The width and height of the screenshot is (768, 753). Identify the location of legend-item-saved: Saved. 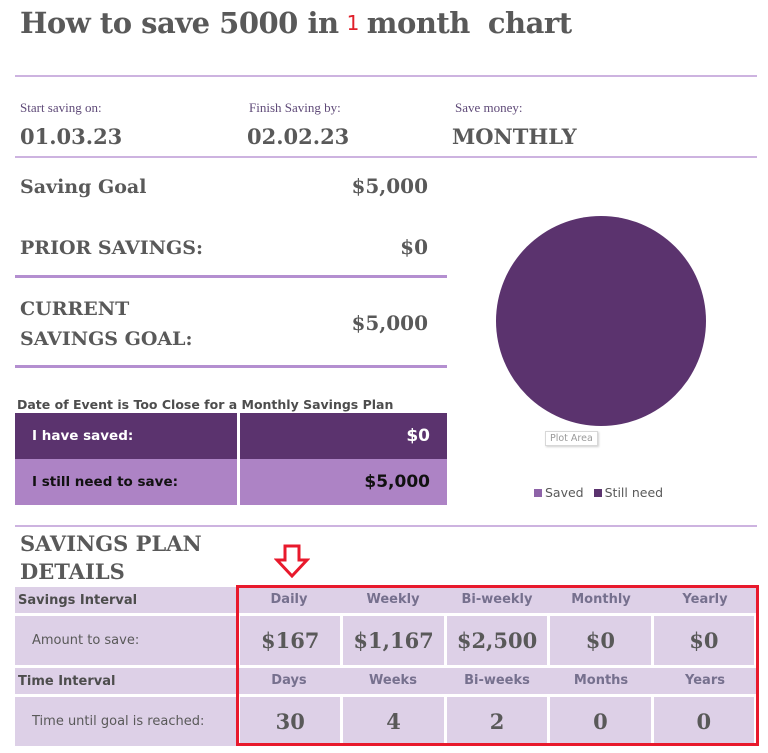
(559, 492).